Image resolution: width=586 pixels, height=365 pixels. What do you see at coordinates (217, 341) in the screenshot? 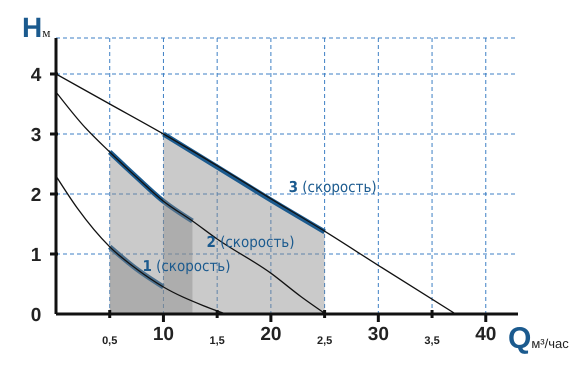
I see `x-tick-label: 1,5` at bounding box center [217, 341].